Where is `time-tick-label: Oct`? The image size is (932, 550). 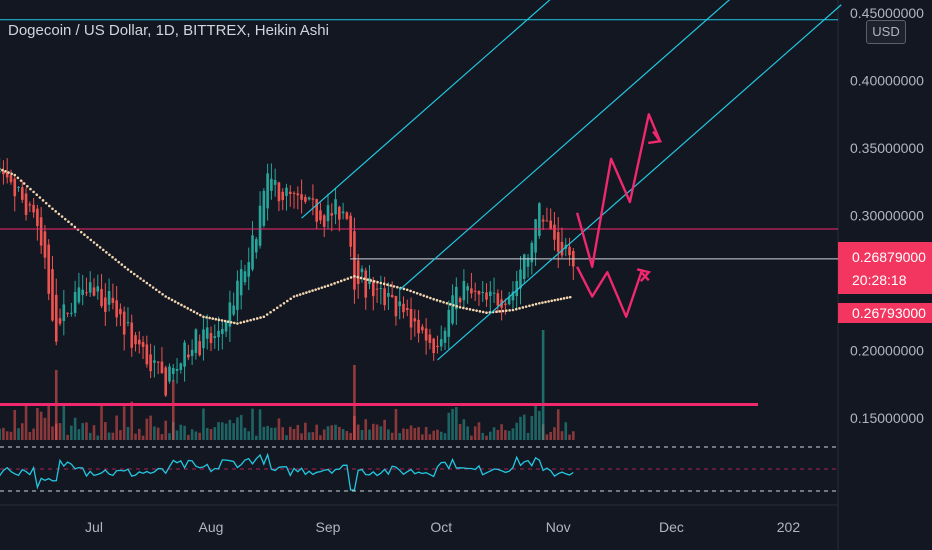
time-tick-label: Oct is located at coordinates (441, 527).